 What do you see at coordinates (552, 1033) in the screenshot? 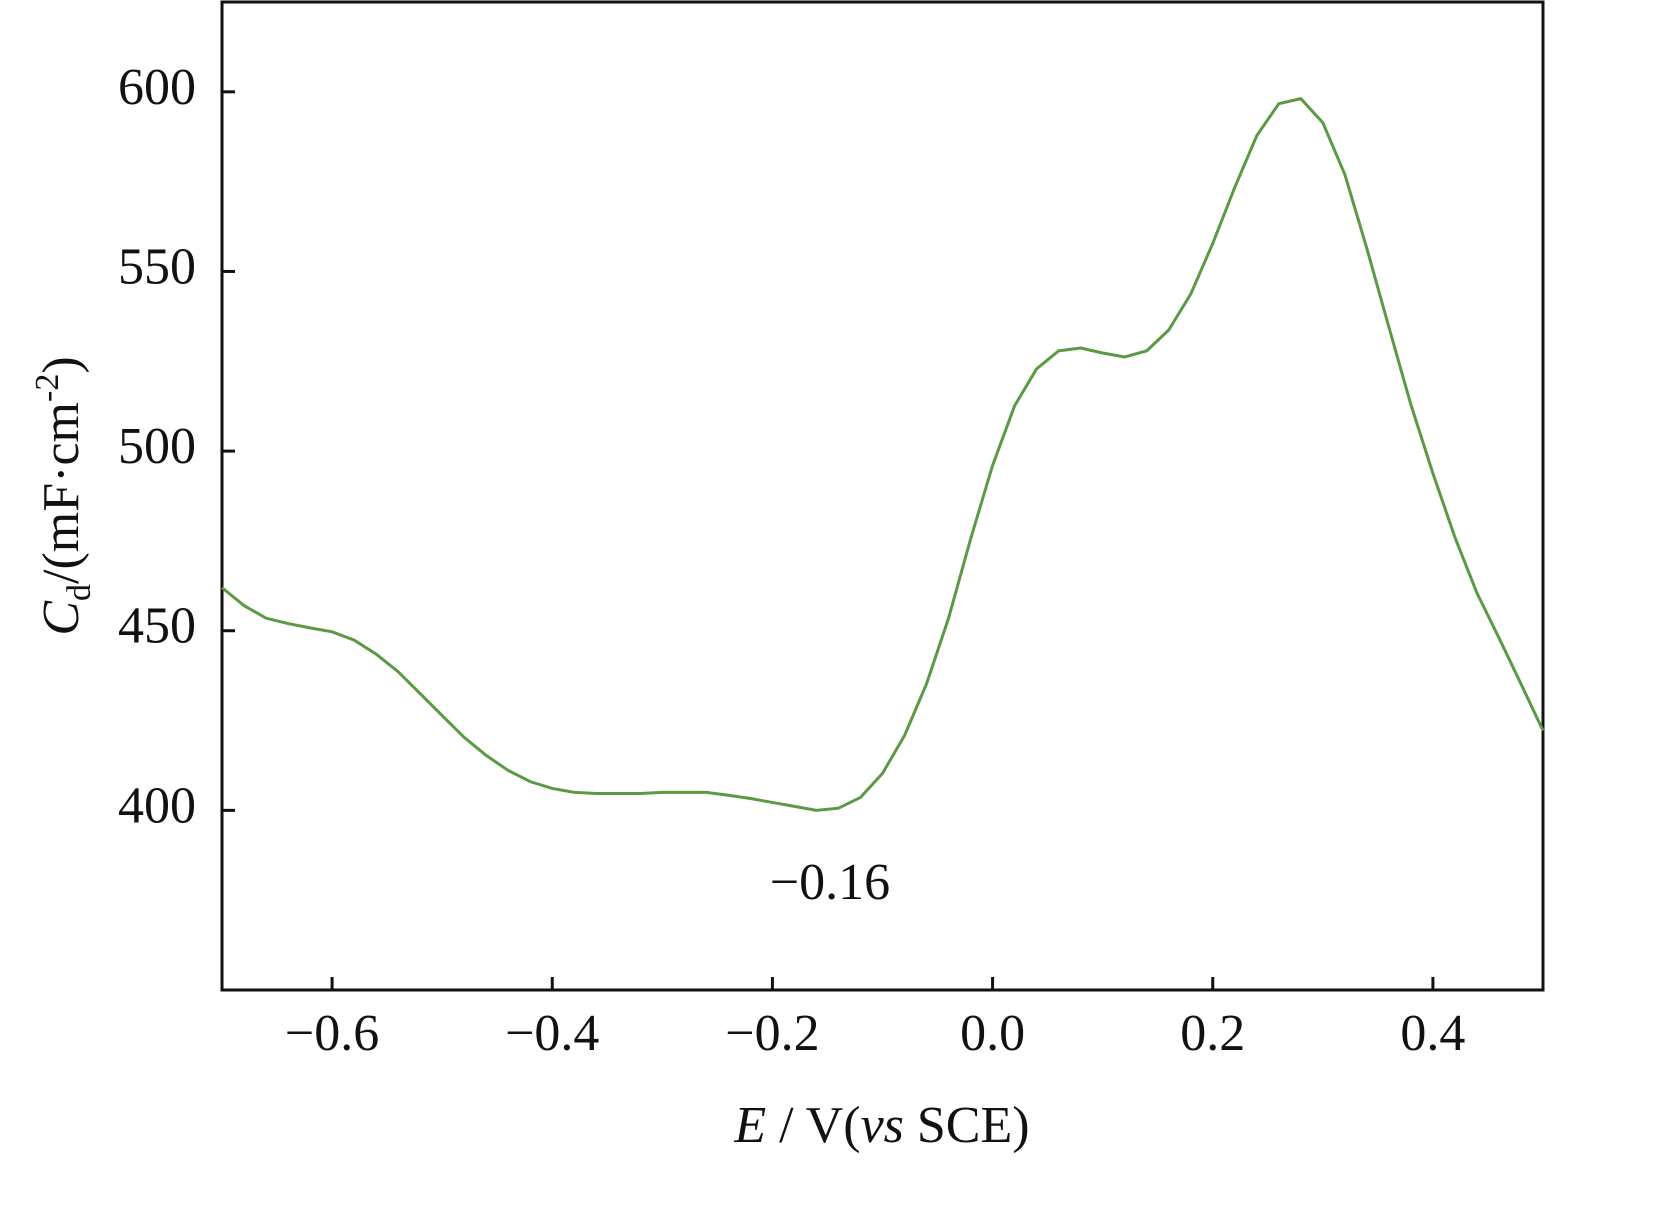
I see `x-tick-label: −0.4` at bounding box center [552, 1033].